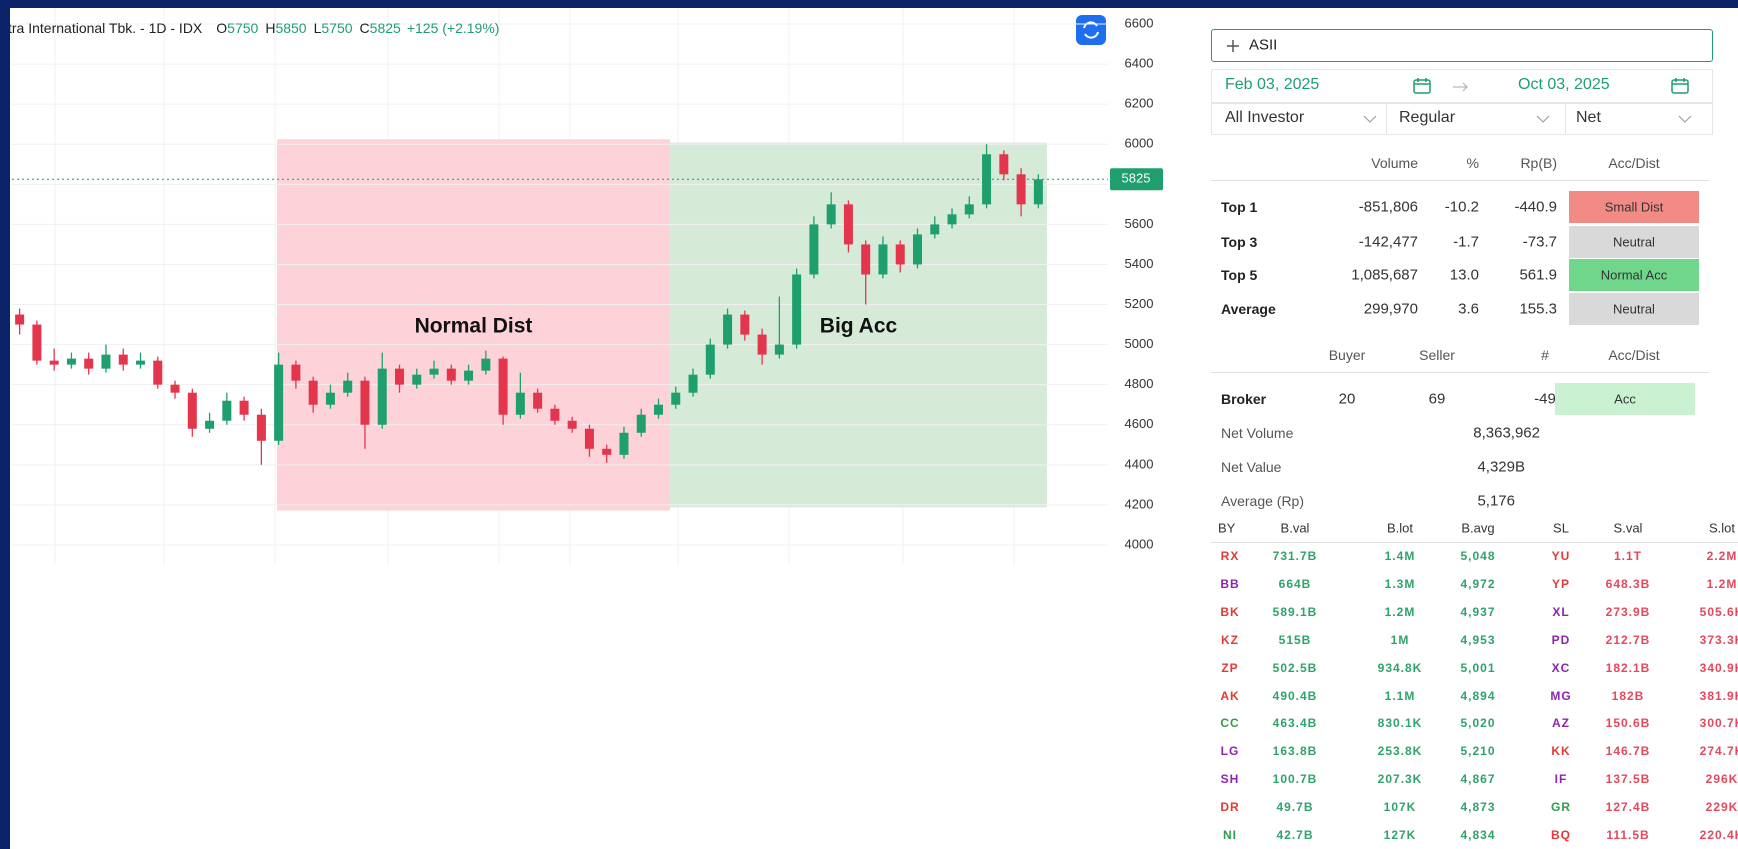 Image resolution: width=1738 pixels, height=849 pixels. What do you see at coordinates (1230, 583) in the screenshot?
I see `broker-code: BB` at bounding box center [1230, 583].